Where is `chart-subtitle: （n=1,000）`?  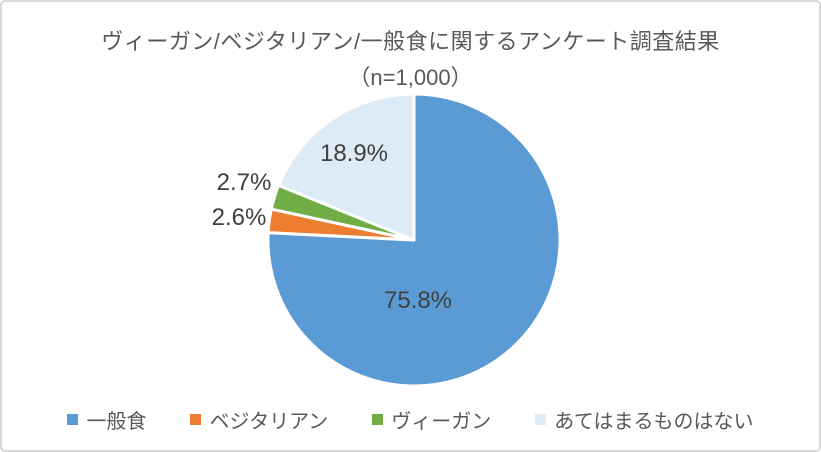
chart-subtitle: （n=1,000） is located at coordinates (410, 77).